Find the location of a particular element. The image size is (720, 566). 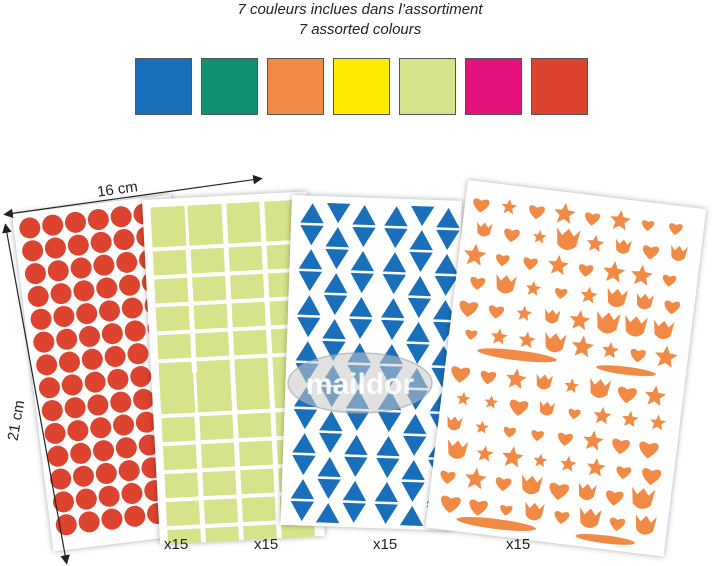

quantity-circles: x15 is located at coordinates (176, 544).